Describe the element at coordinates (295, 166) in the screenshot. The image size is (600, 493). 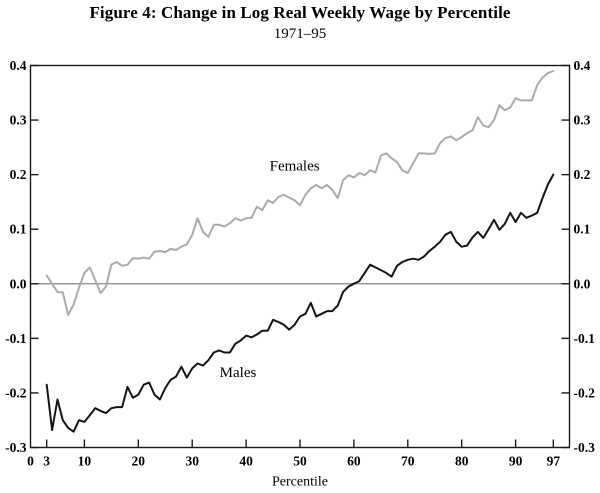
I see `females-series-label: Females` at that location.